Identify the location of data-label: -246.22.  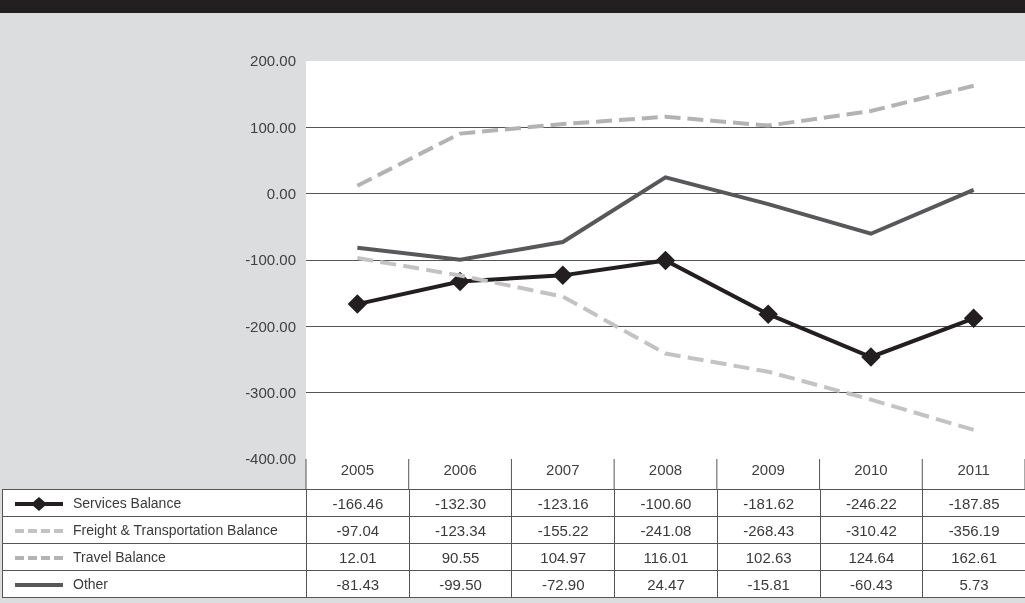
(871, 503).